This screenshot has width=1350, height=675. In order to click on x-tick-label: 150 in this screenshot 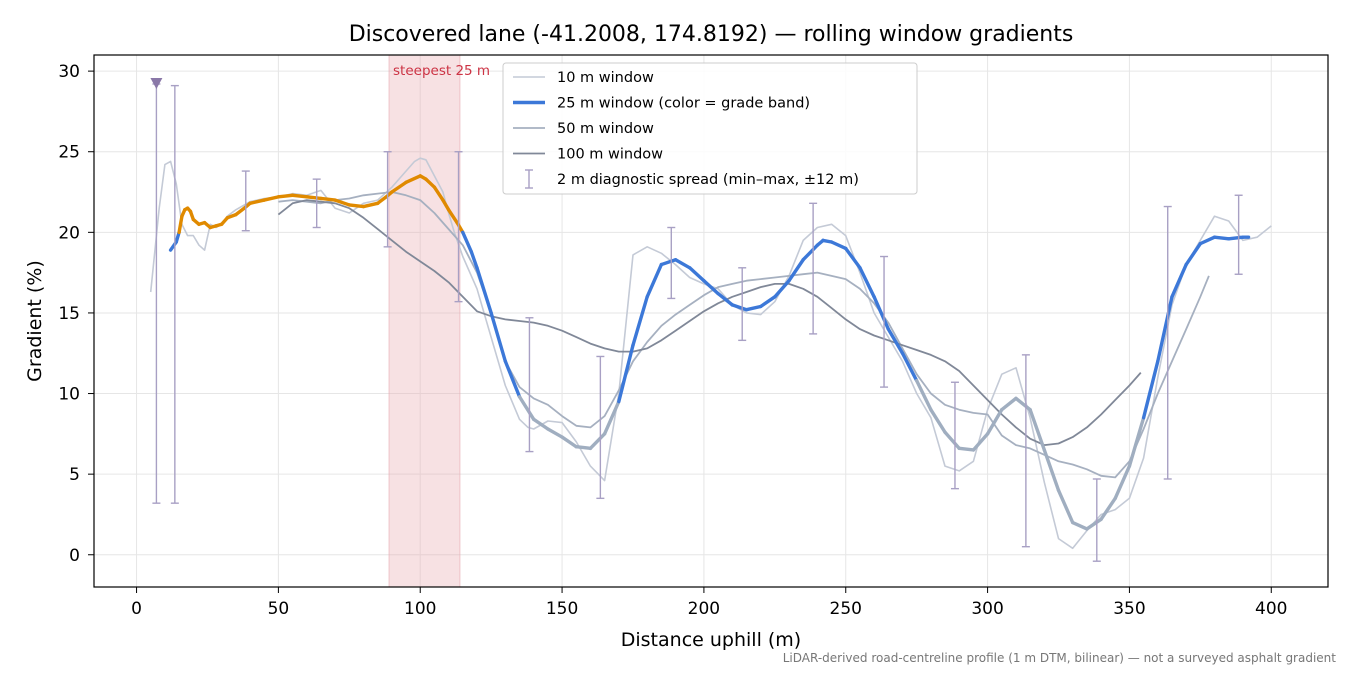, I will do `click(562, 609)`.